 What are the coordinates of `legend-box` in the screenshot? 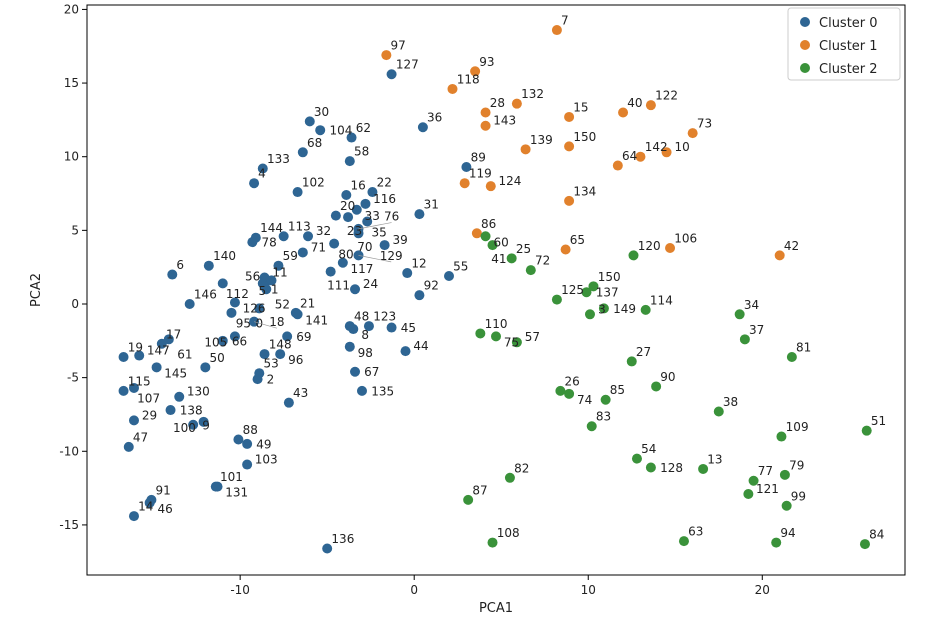 It's located at (844, 44).